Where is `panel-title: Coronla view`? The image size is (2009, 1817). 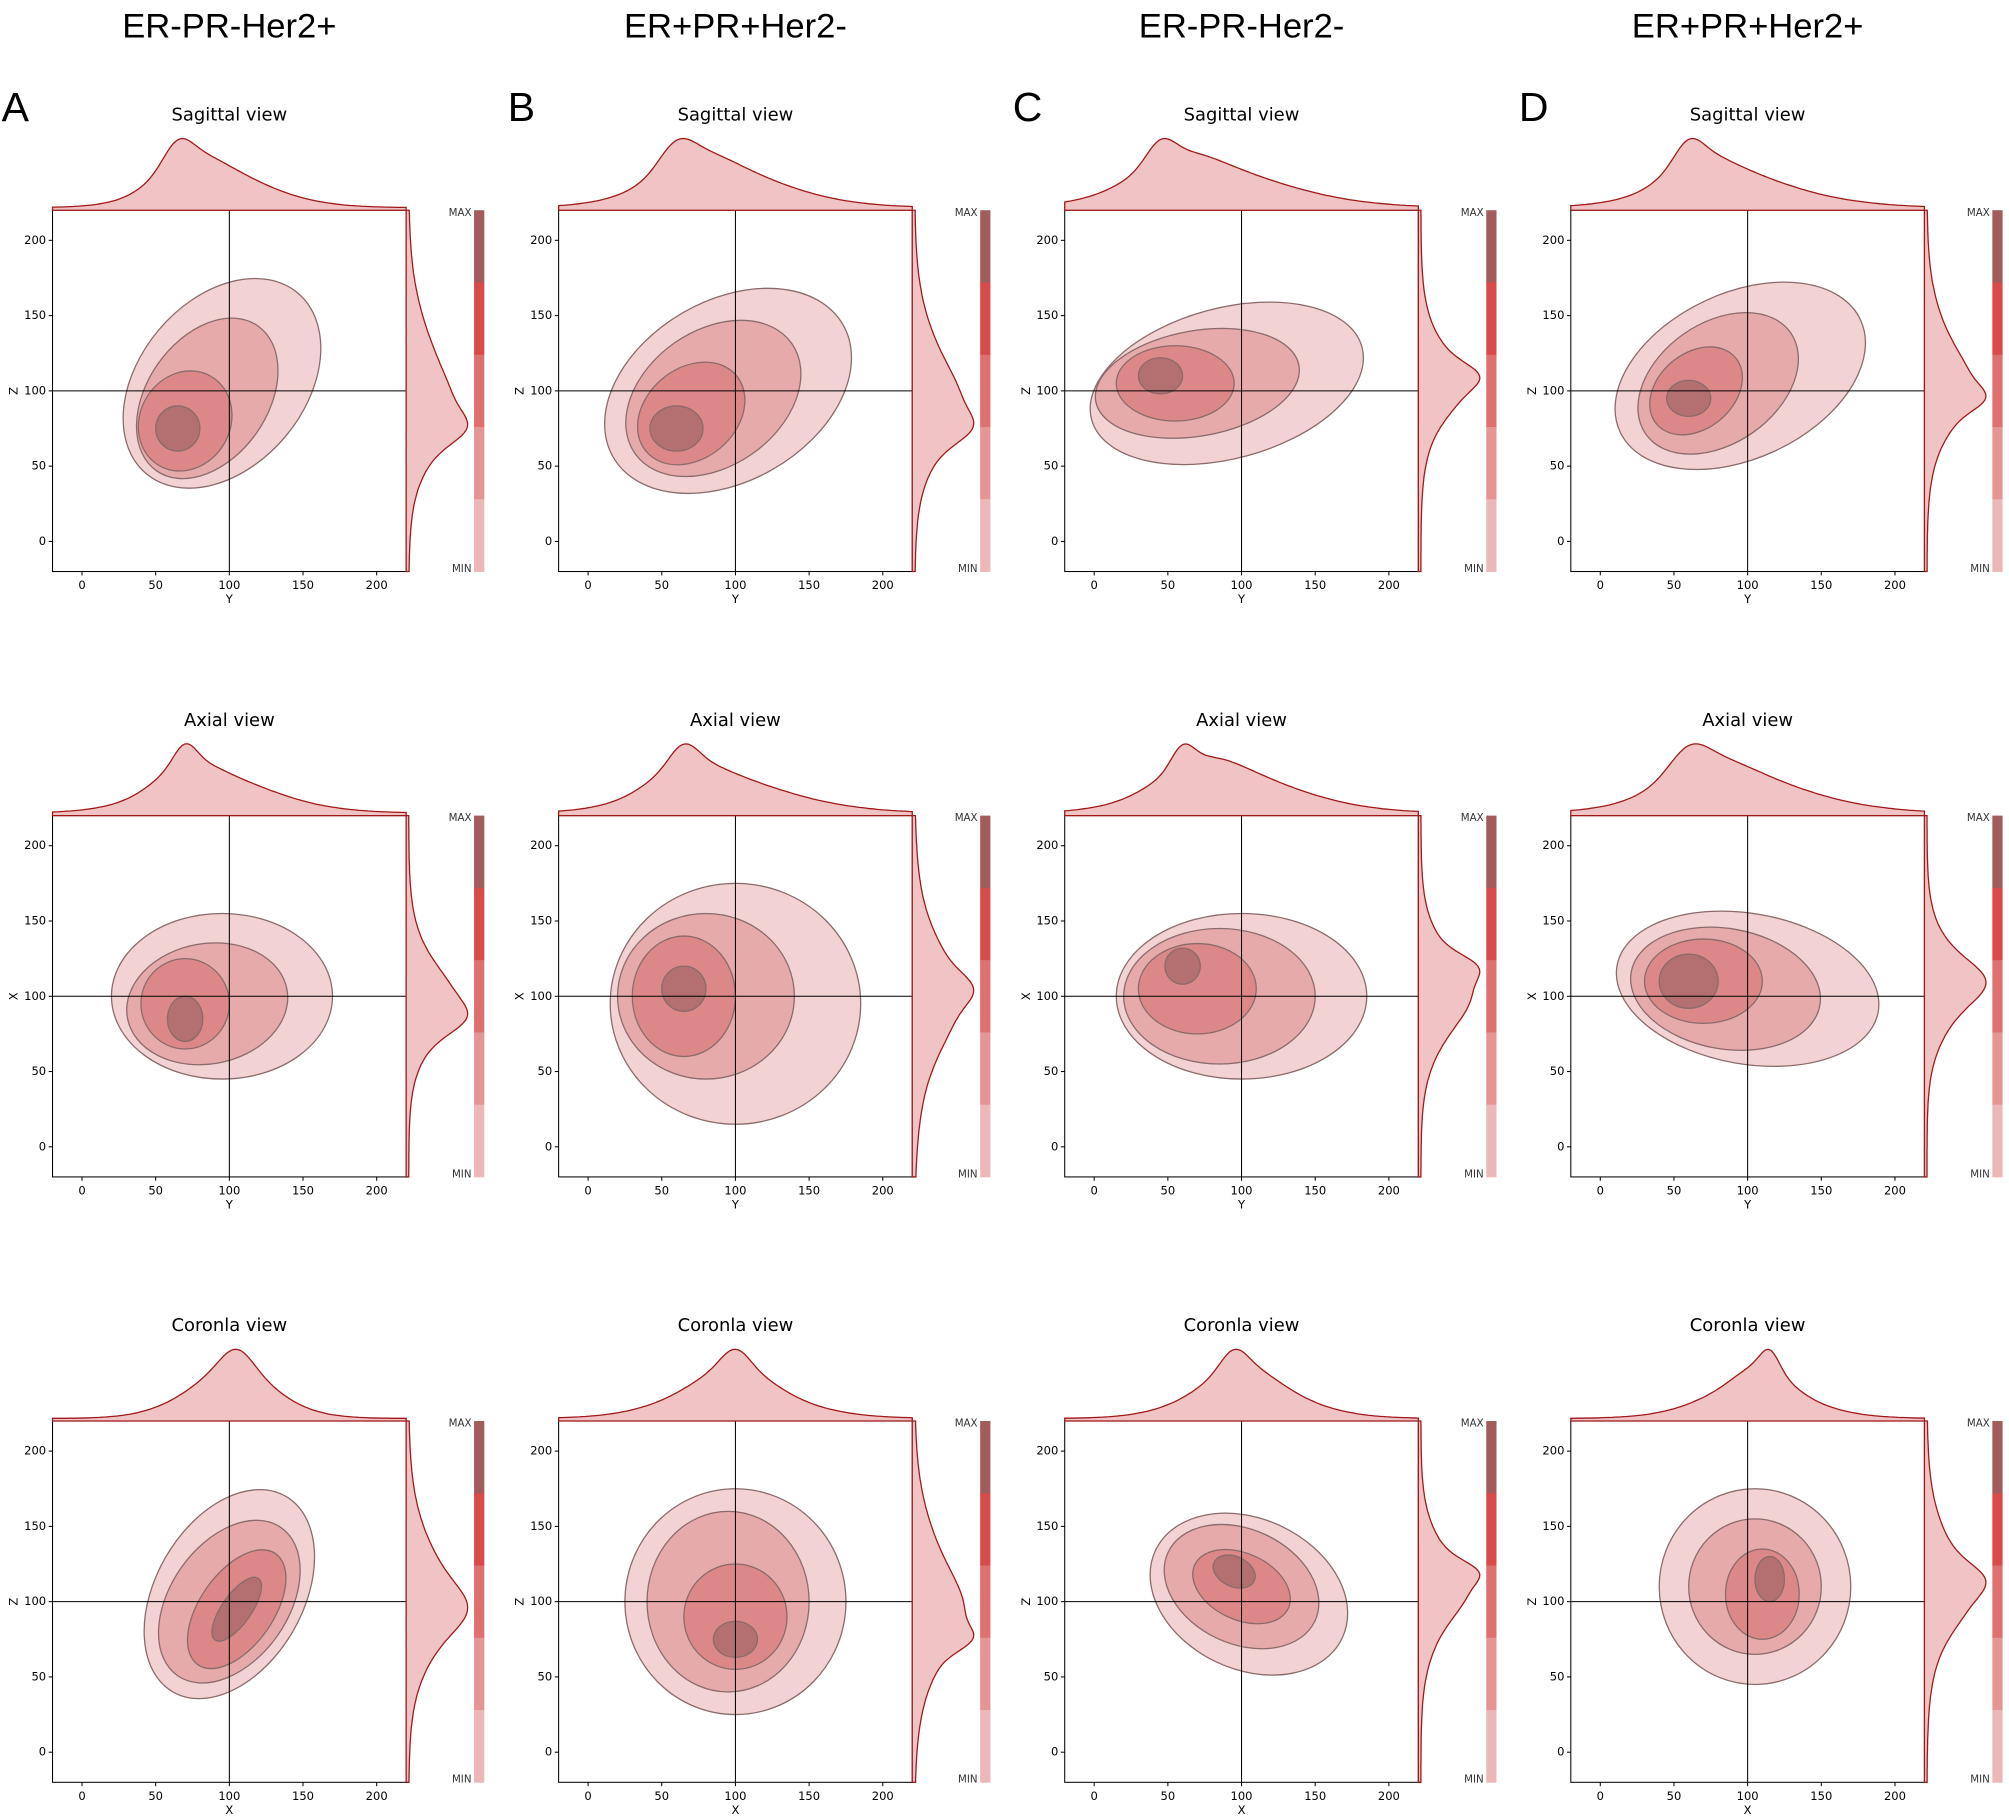 panel-title: Coronla view is located at coordinates (1242, 1325).